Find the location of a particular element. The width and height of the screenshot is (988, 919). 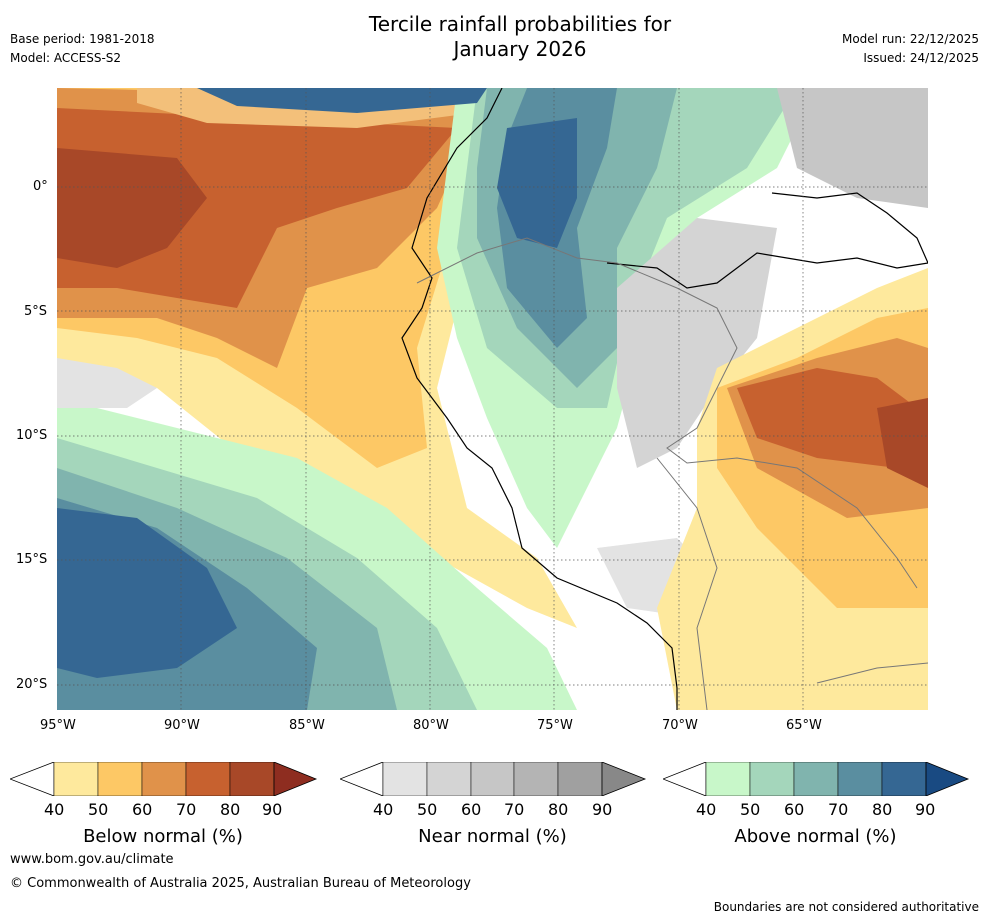

cbar-near-tick-80: 80 is located at coordinates (558, 809).